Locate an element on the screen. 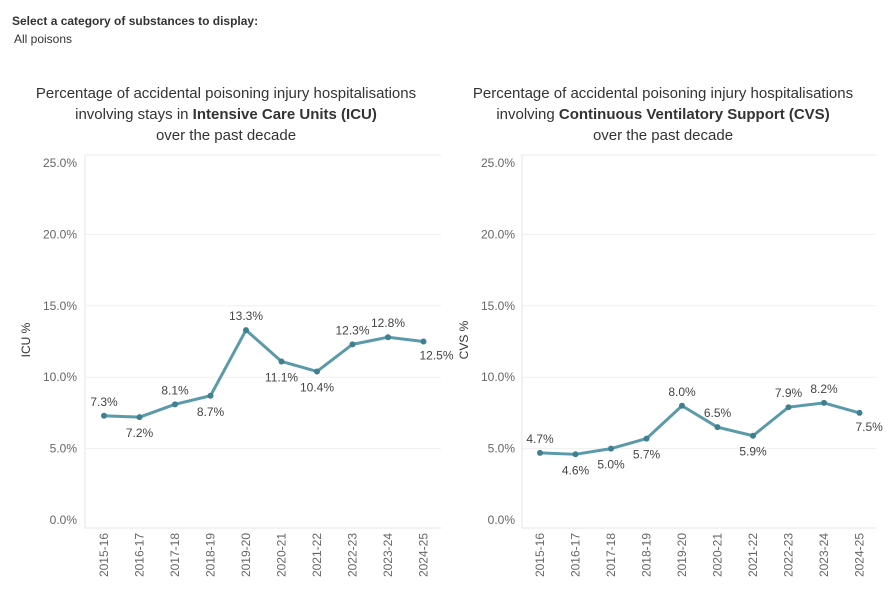 Image resolution: width=890 pixels, height=600 pixels. data-label: 8.7% is located at coordinates (211, 412).